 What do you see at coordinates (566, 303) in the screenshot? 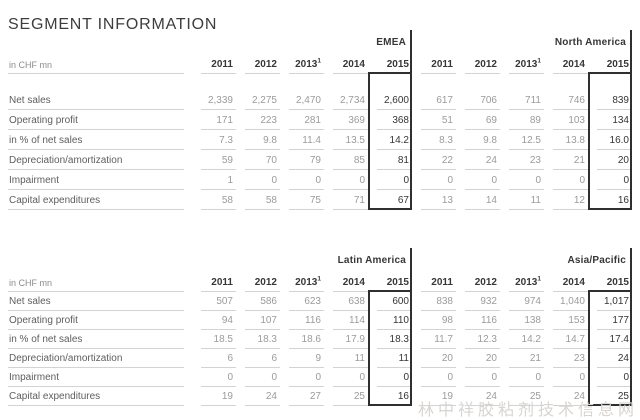
I see `cell: 1,040` at bounding box center [566, 303].